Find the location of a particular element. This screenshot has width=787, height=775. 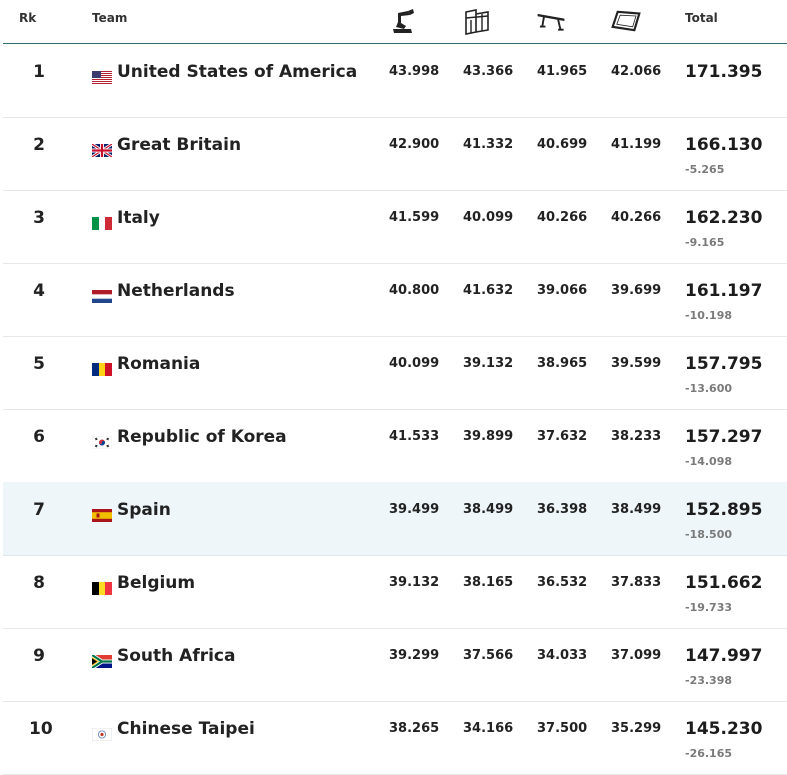

total-score: 166.130 is located at coordinates (724, 145).